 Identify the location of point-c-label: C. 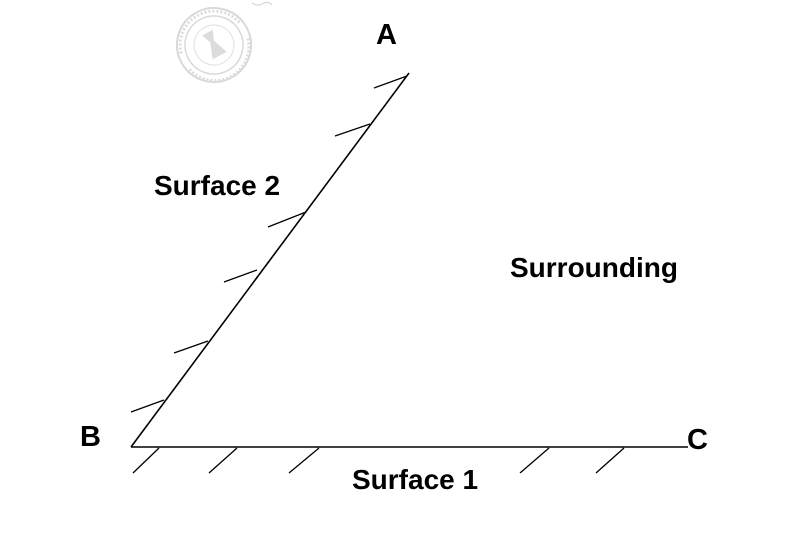
(697, 440).